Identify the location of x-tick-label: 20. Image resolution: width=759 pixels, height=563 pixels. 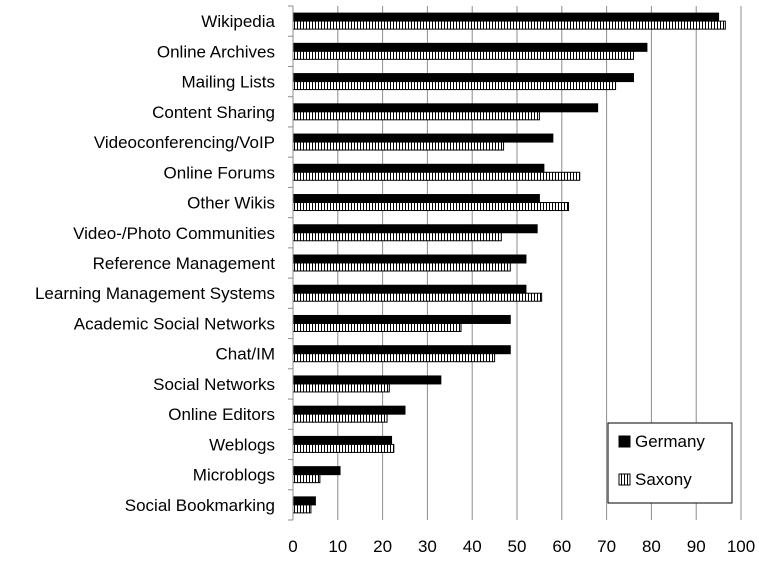
(382, 546).